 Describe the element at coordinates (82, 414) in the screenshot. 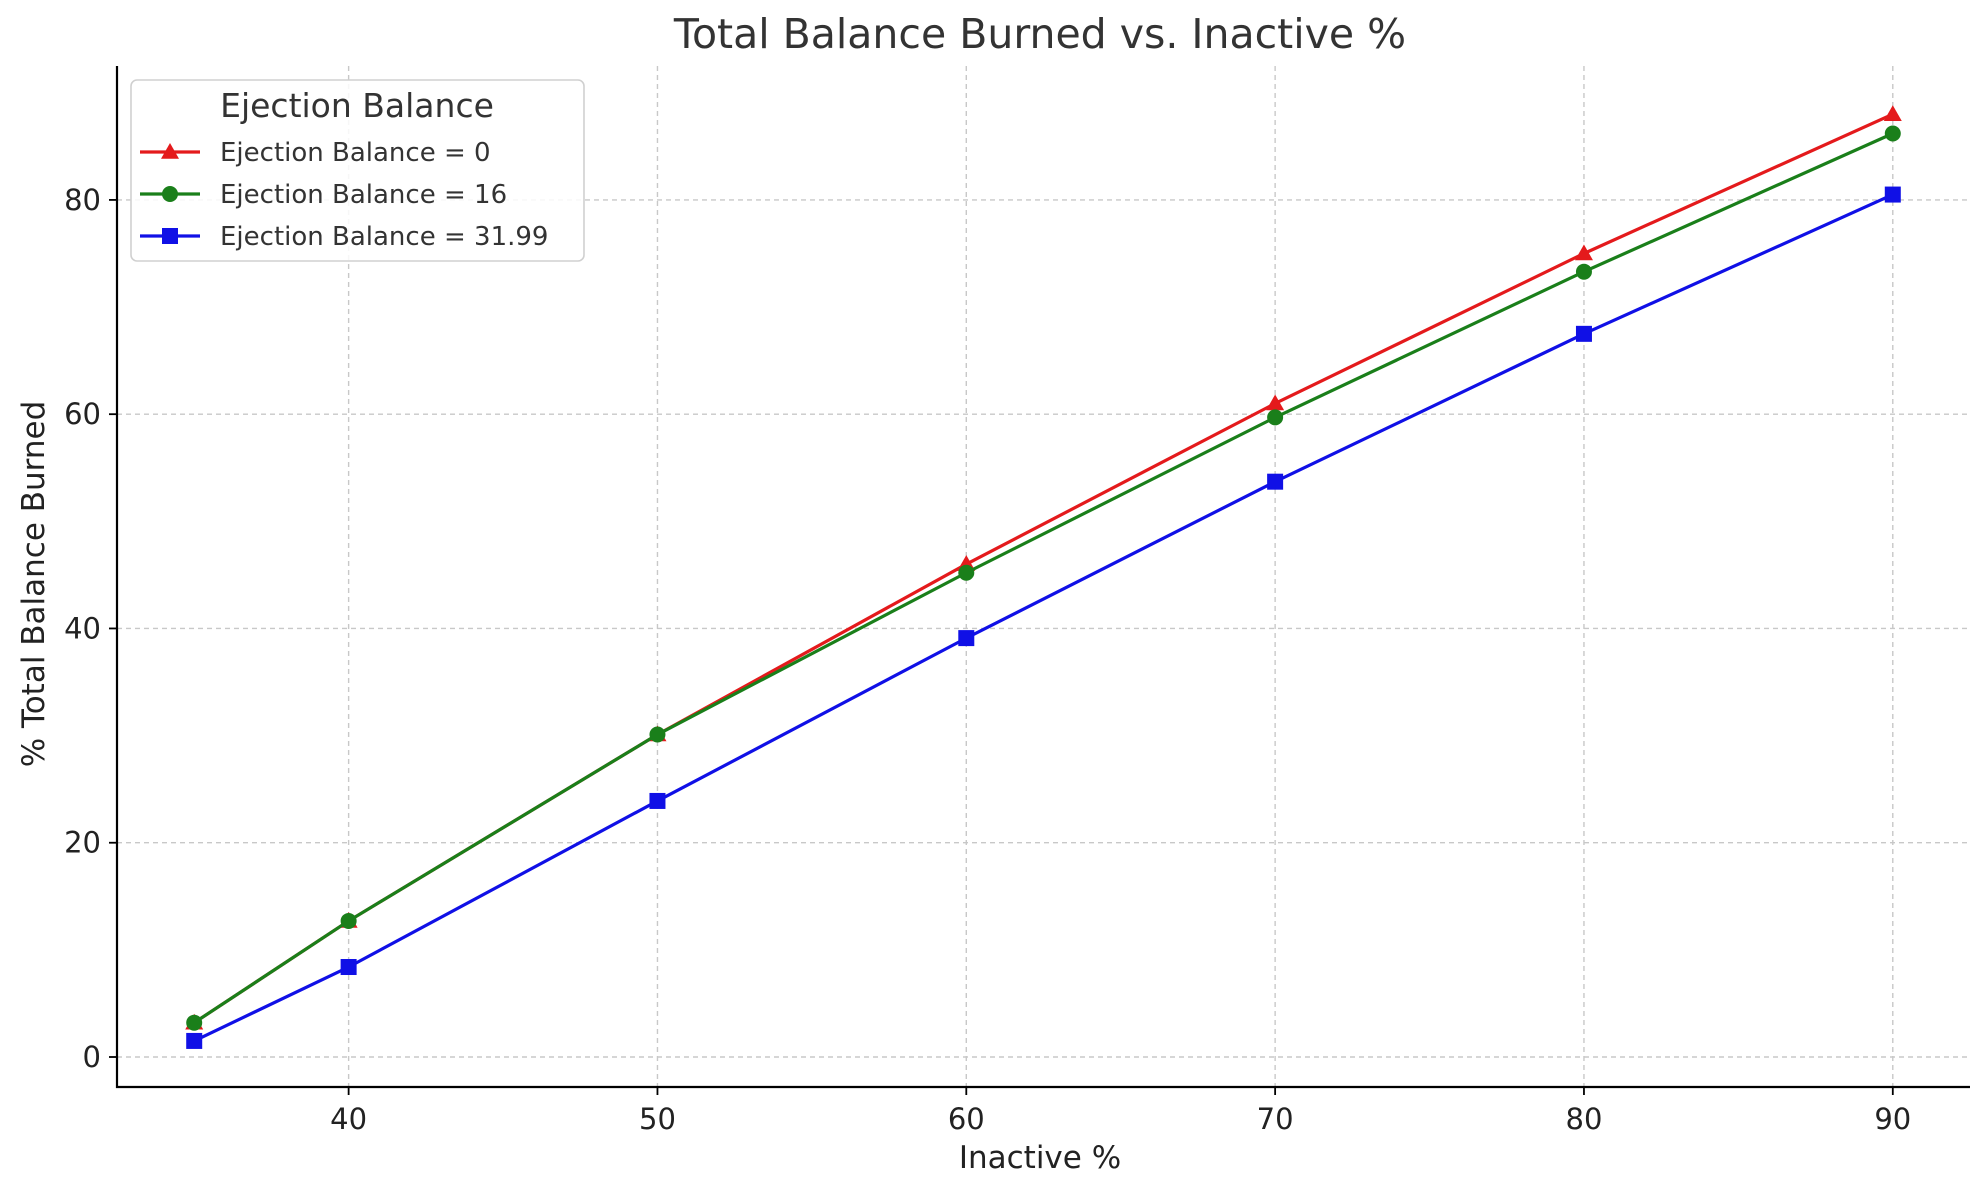

I see `y-tick-label: 60` at that location.